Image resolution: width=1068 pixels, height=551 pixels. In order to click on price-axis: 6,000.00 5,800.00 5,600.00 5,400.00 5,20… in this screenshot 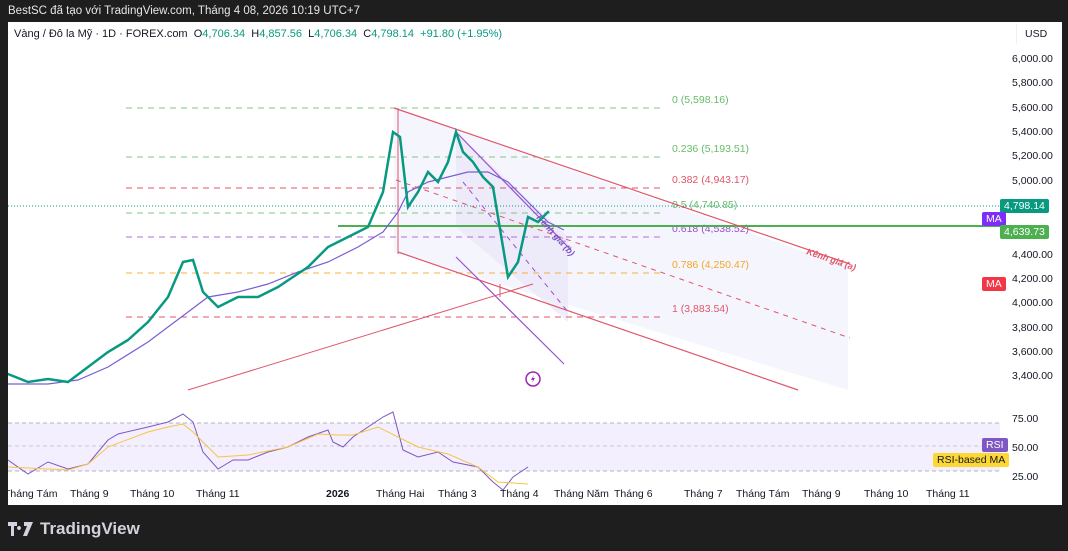, I will do `click(1032, 268)`.